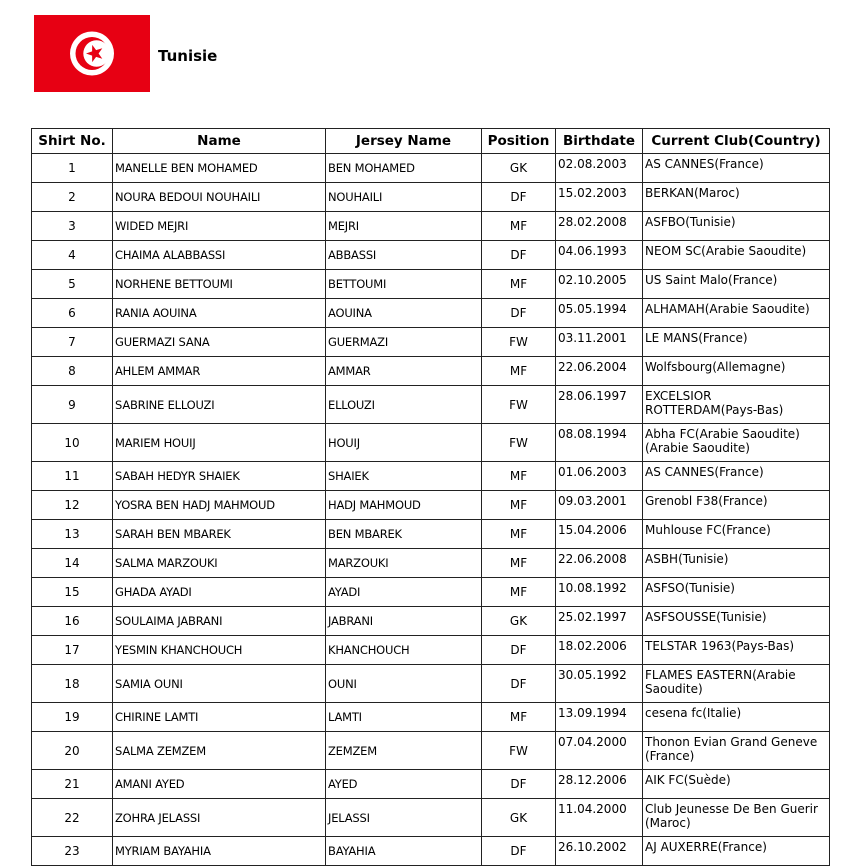 Image resolution: width=864 pixels, height=866 pixels. I want to click on birthdate-cell: 18.02.2006, so click(599, 650).